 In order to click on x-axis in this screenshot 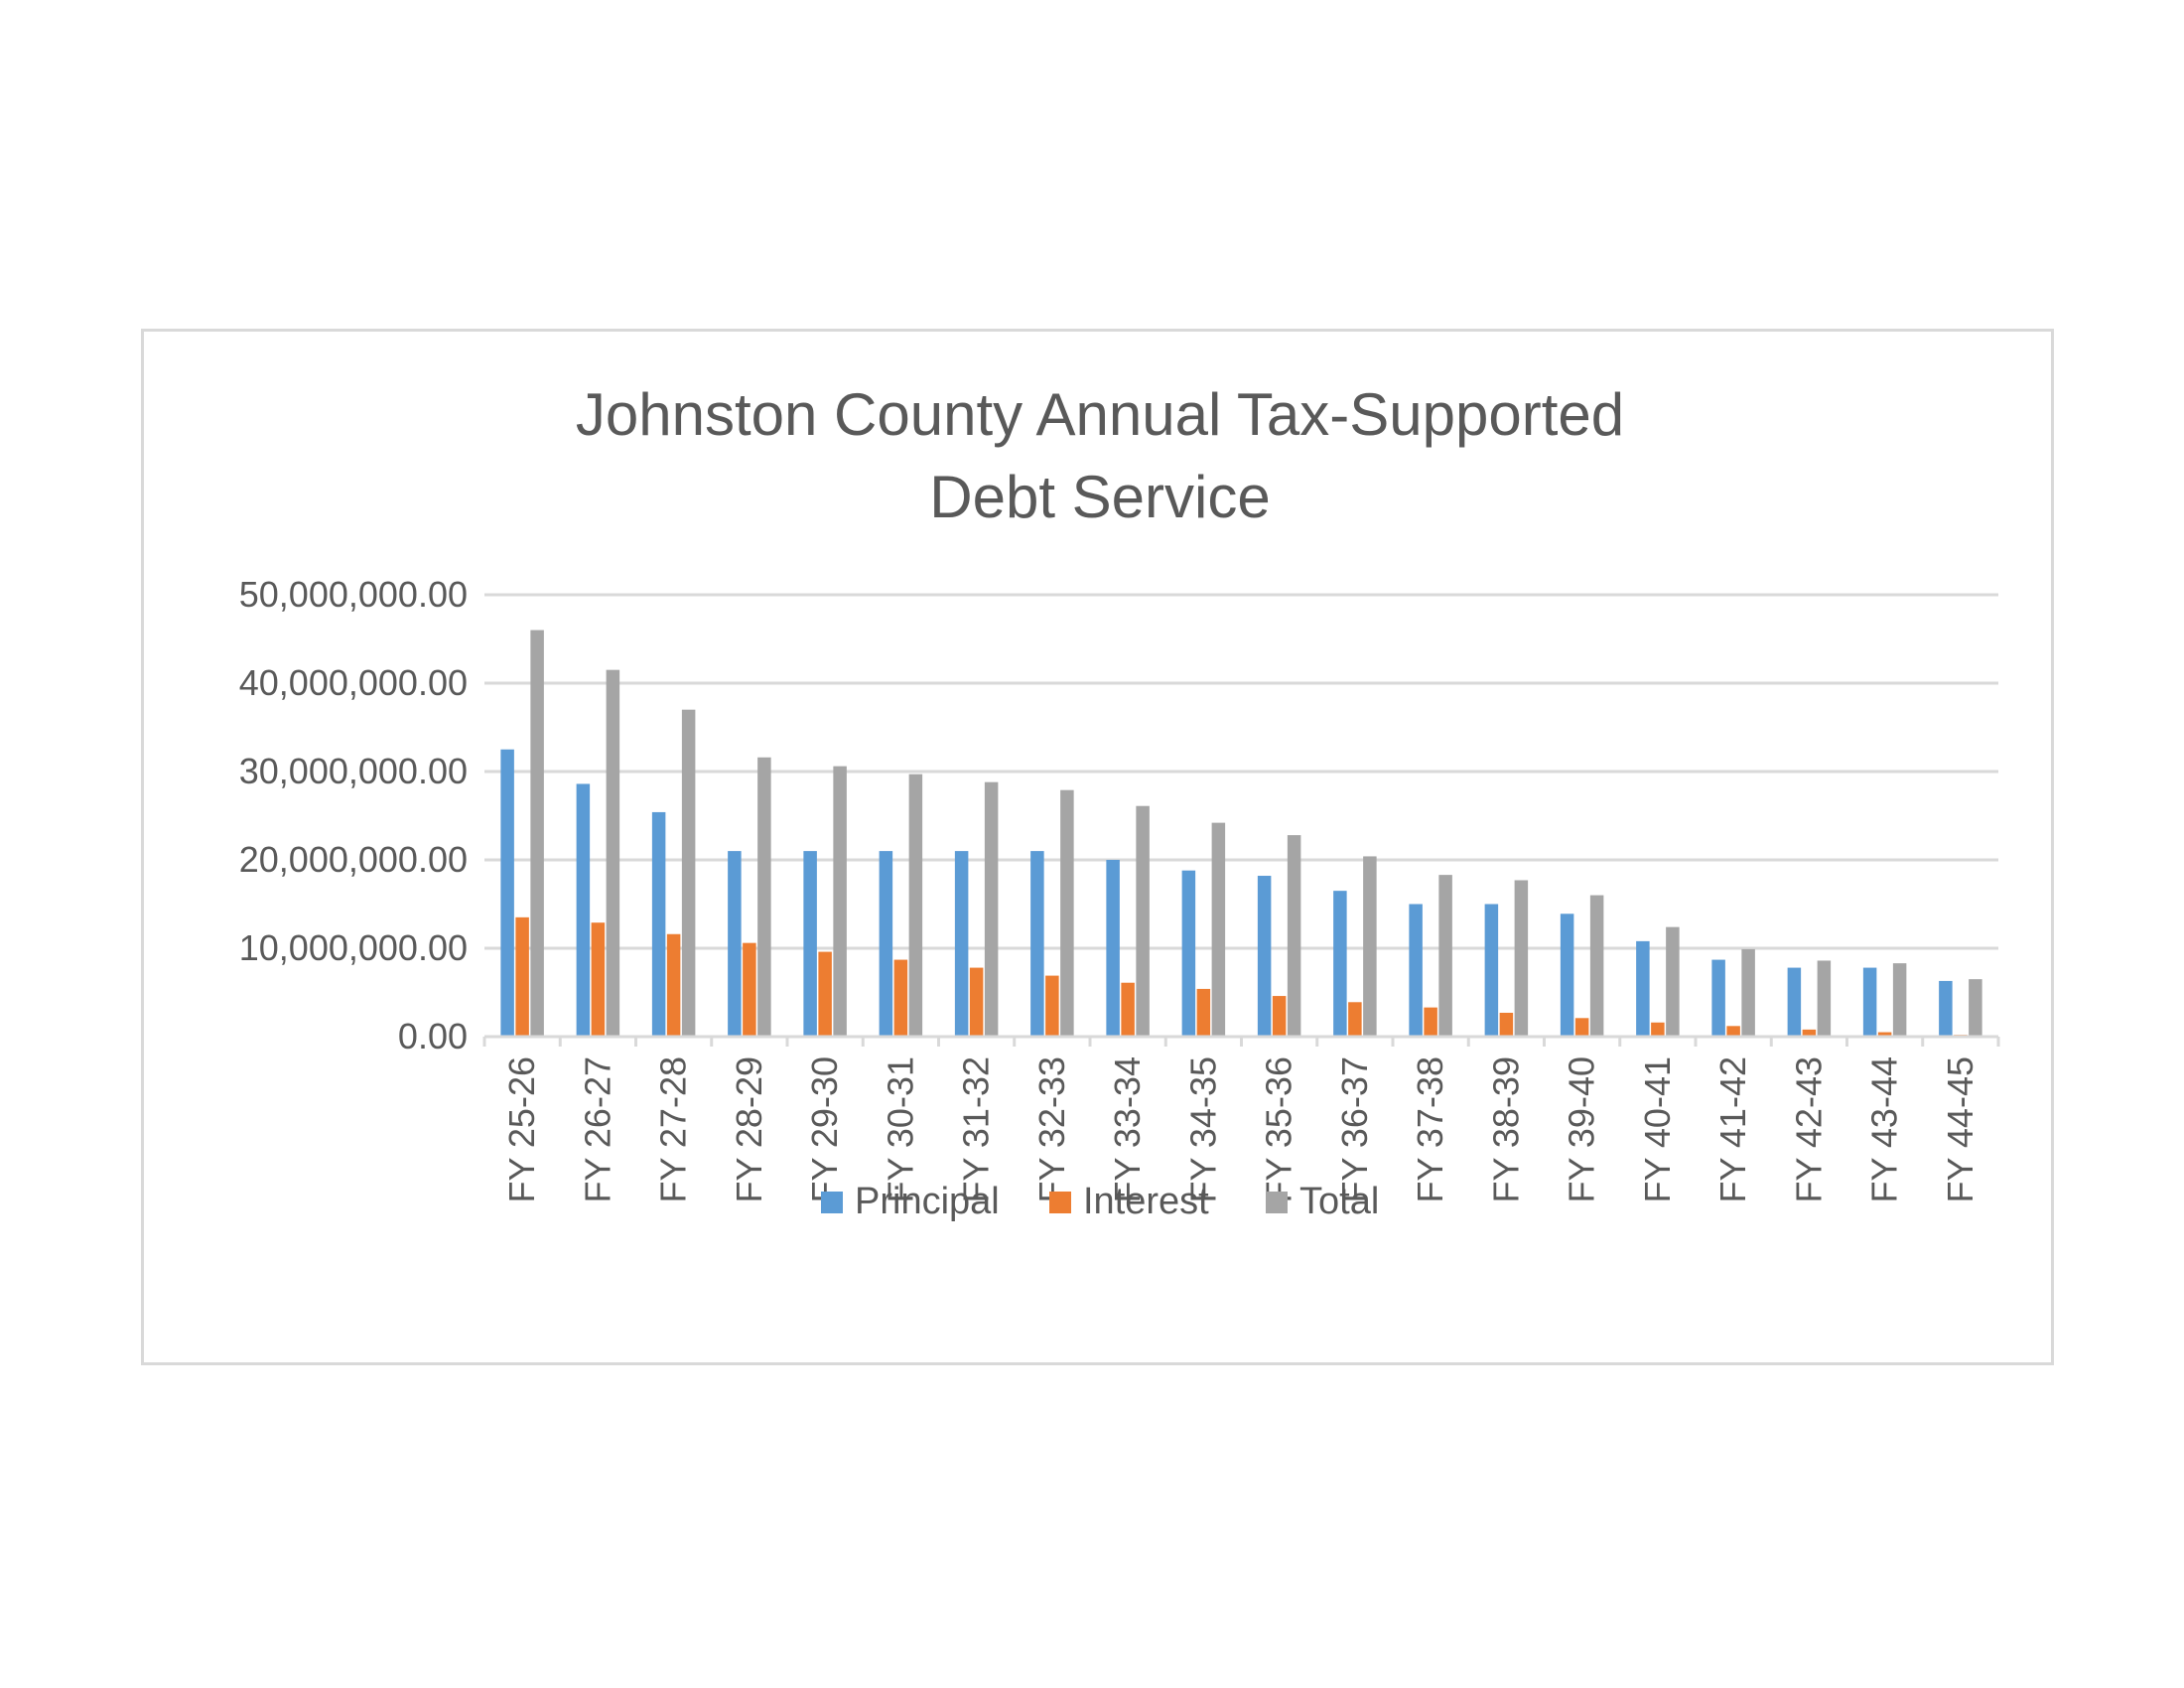, I will do `click(1241, 1041)`.